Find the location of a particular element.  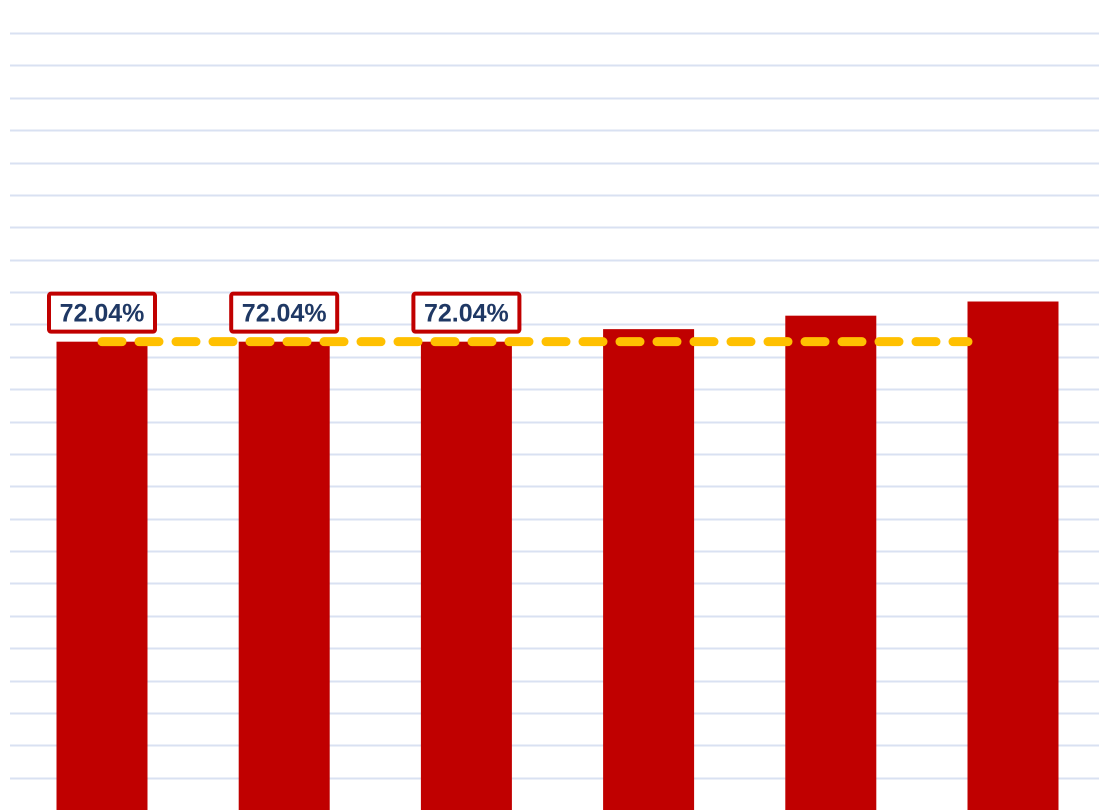

data-labels: 72.04% 72.04% 72.04% is located at coordinates (284, 312).